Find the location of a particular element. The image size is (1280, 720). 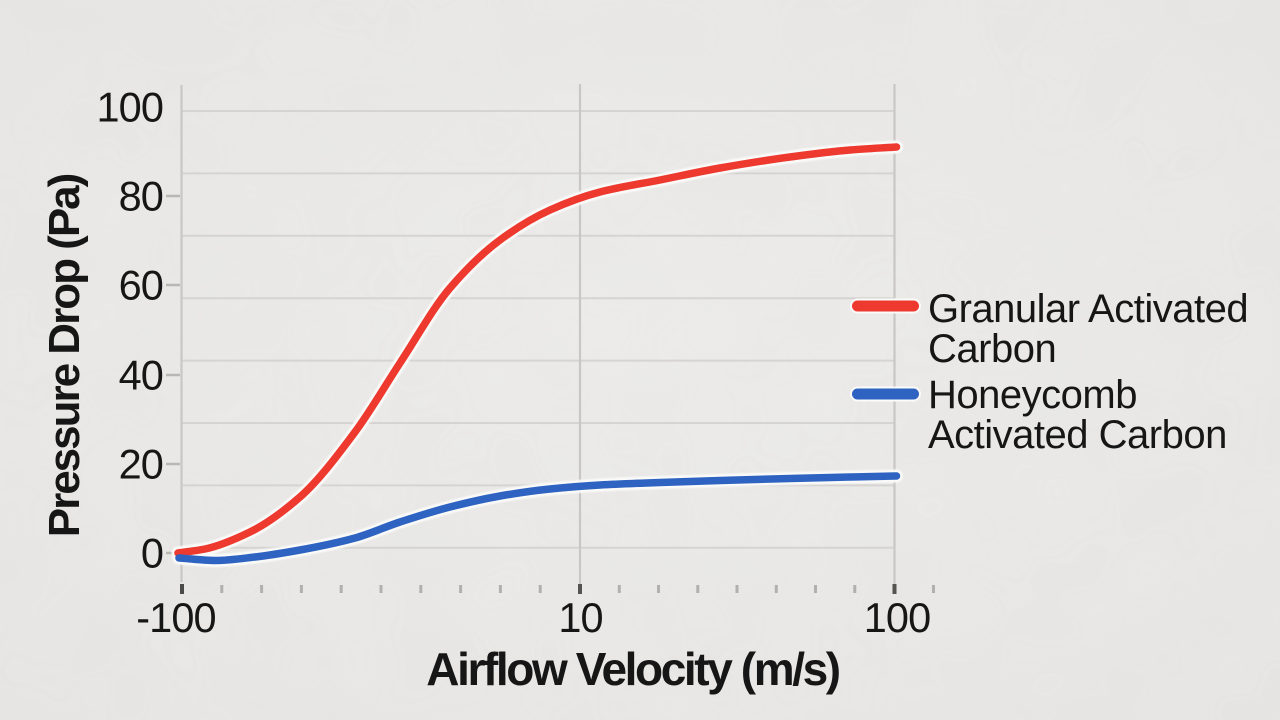

svg-text: Activated Carbon is located at coordinates (1077, 435).